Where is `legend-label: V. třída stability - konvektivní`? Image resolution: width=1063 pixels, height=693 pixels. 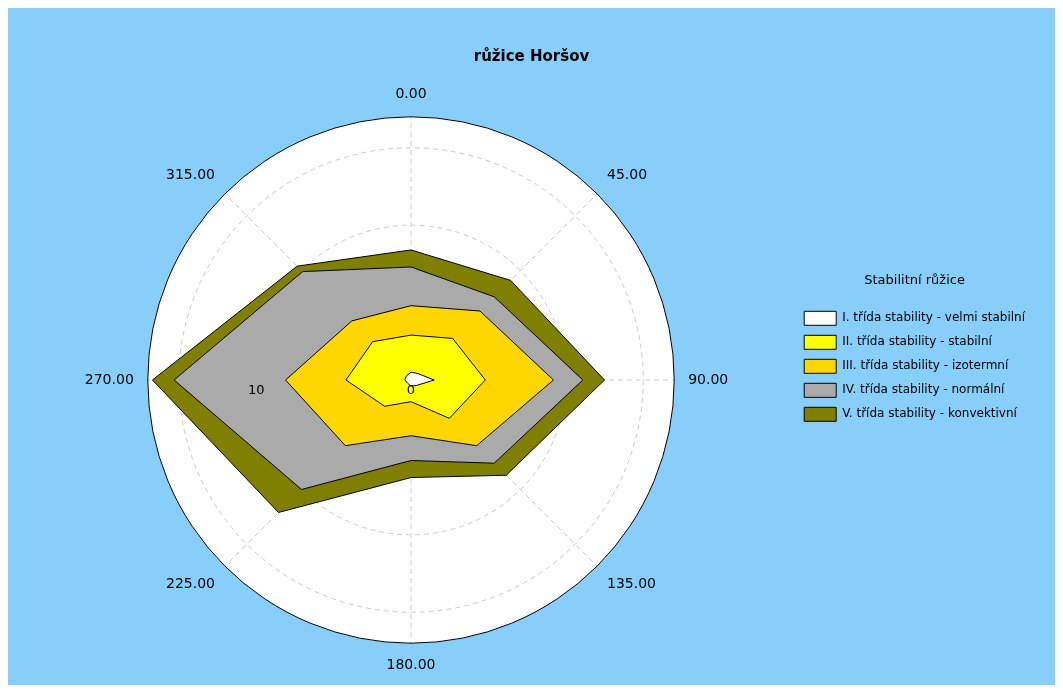
legend-label: V. třída stability - konvektivní is located at coordinates (930, 413).